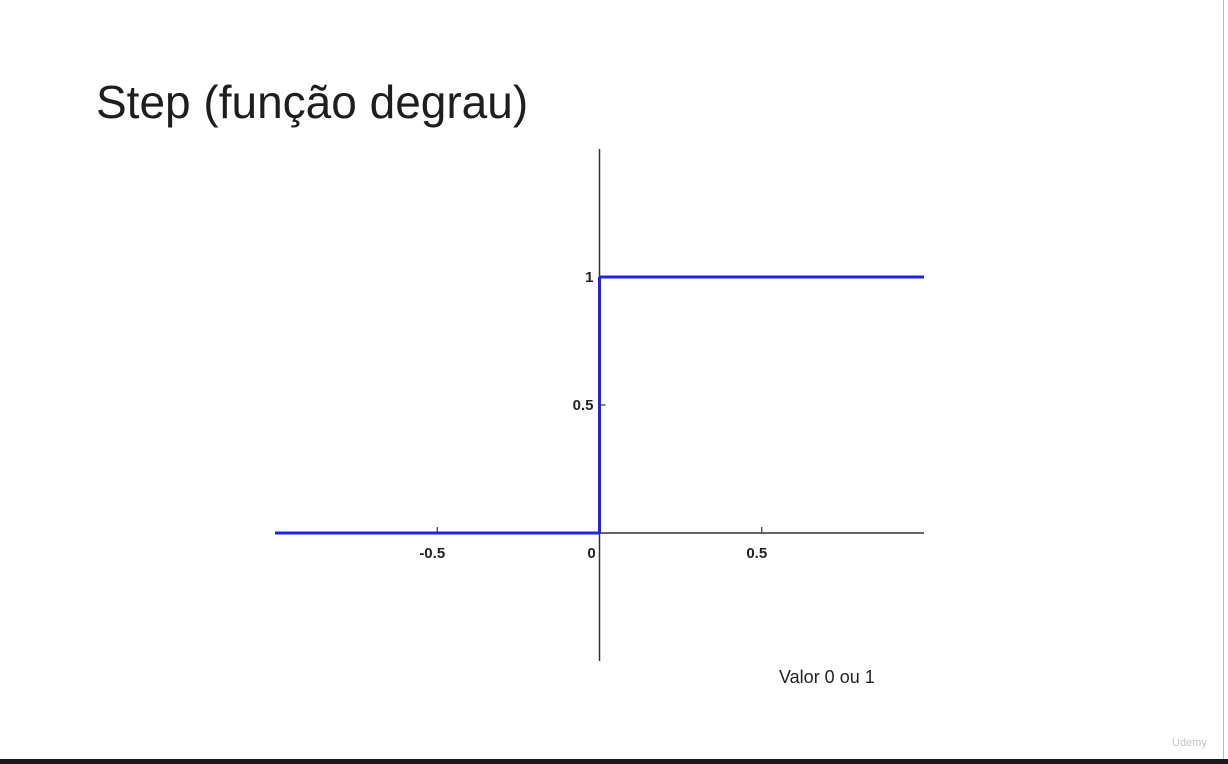 Image resolution: width=1228 pixels, height=764 pixels. What do you see at coordinates (614, 761) in the screenshot?
I see `frame-border-bottom` at bounding box center [614, 761].